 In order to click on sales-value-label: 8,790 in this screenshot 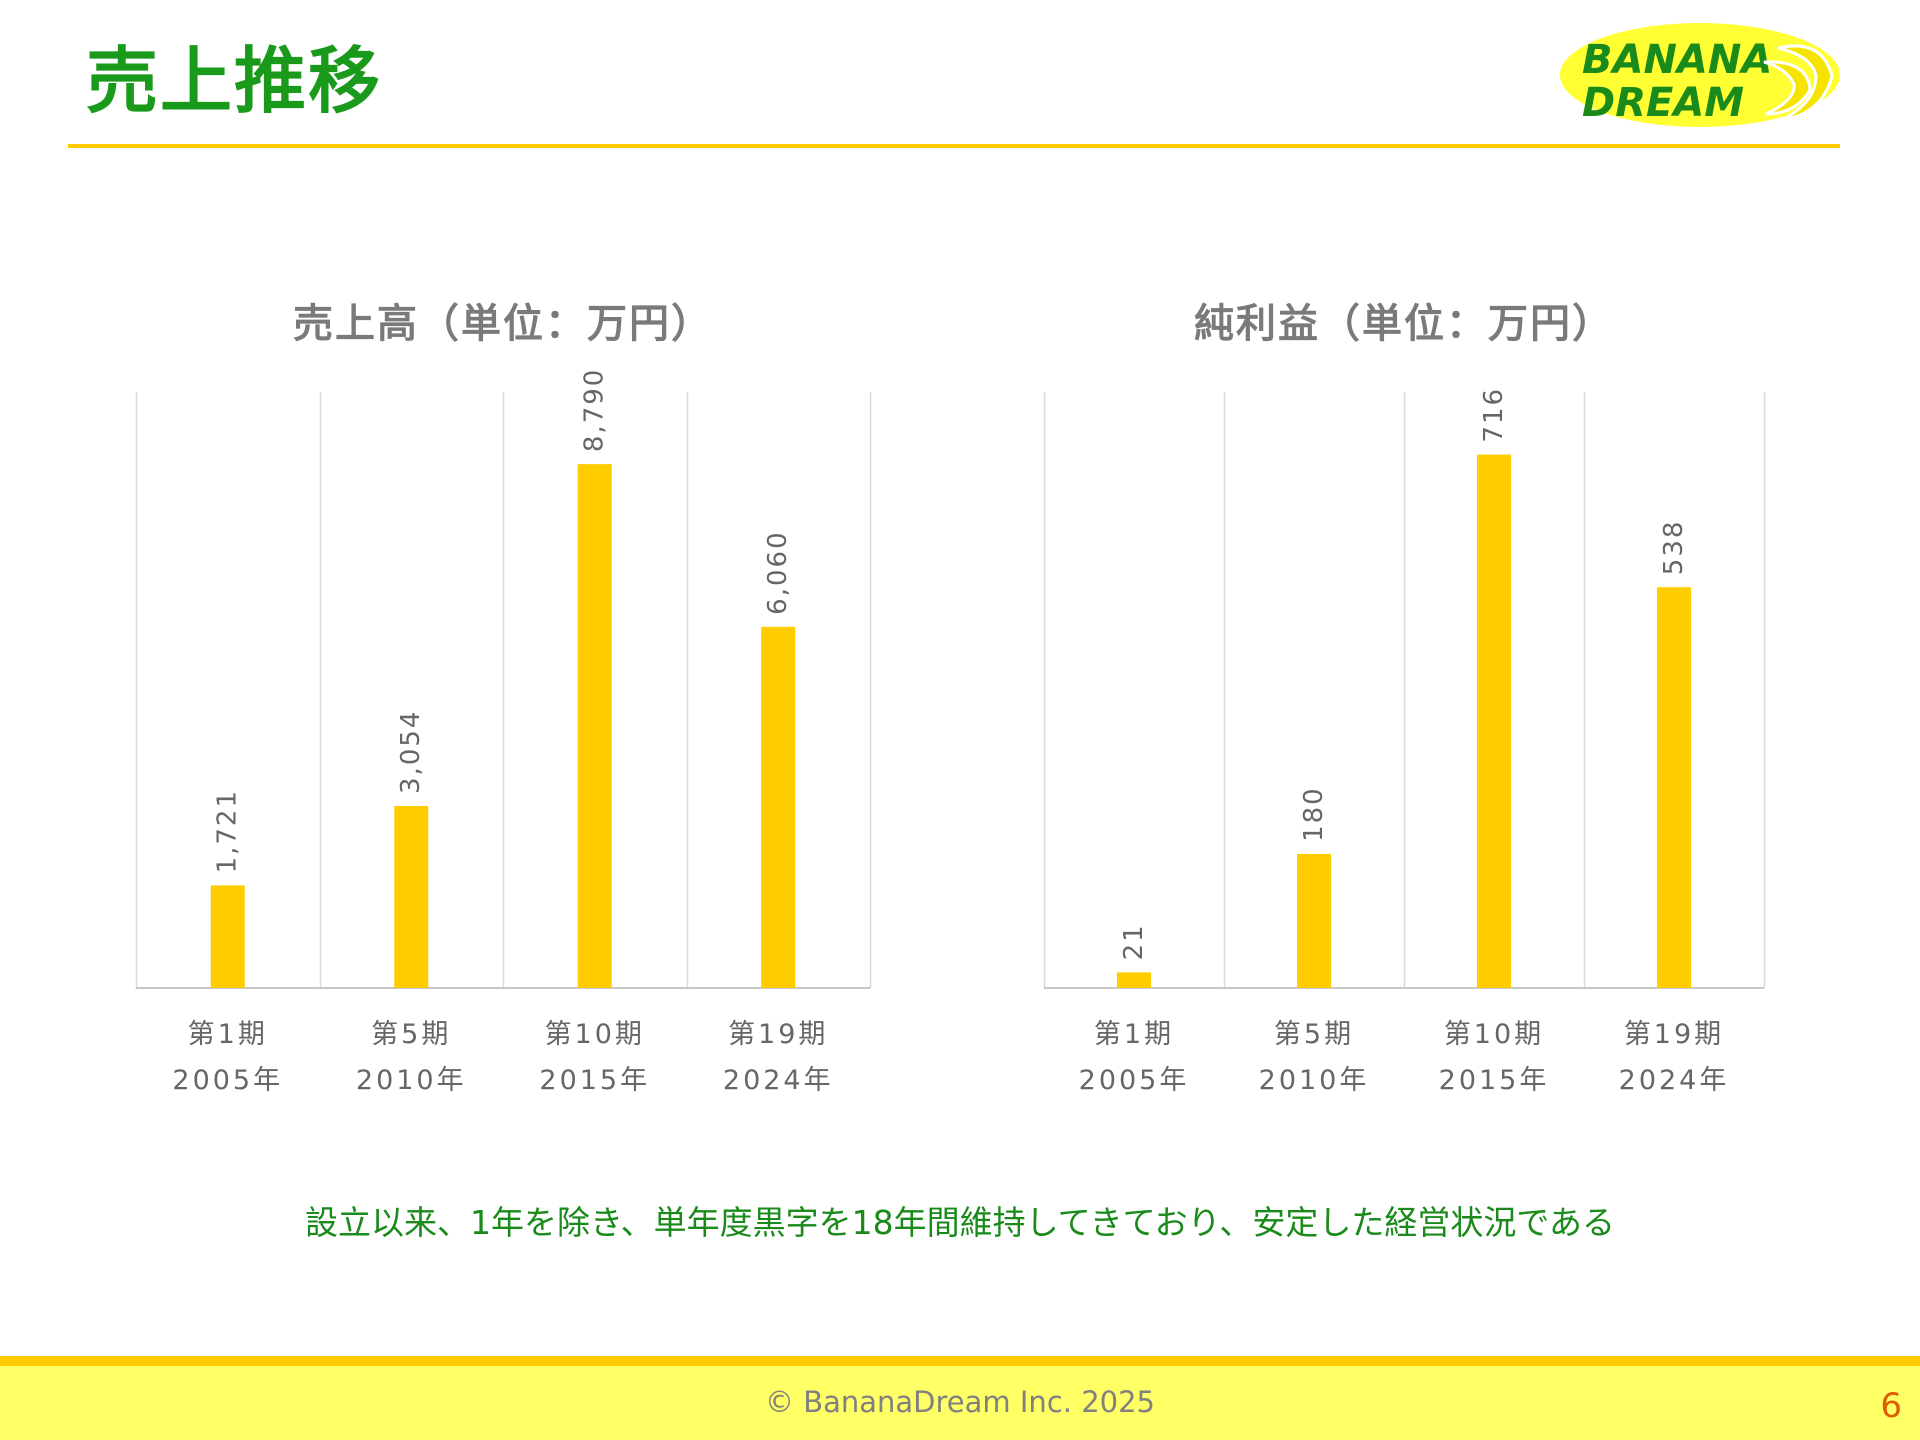, I will do `click(595, 410)`.